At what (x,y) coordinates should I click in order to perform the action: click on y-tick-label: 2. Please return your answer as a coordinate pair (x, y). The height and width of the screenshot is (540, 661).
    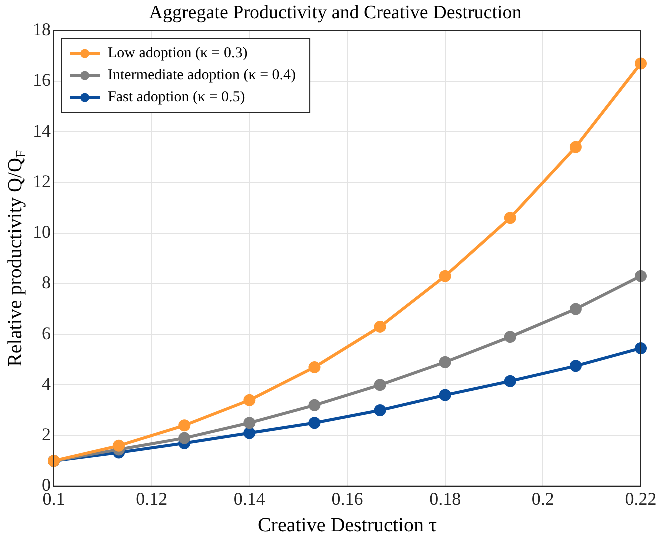
    Looking at the image, I should click on (46, 434).